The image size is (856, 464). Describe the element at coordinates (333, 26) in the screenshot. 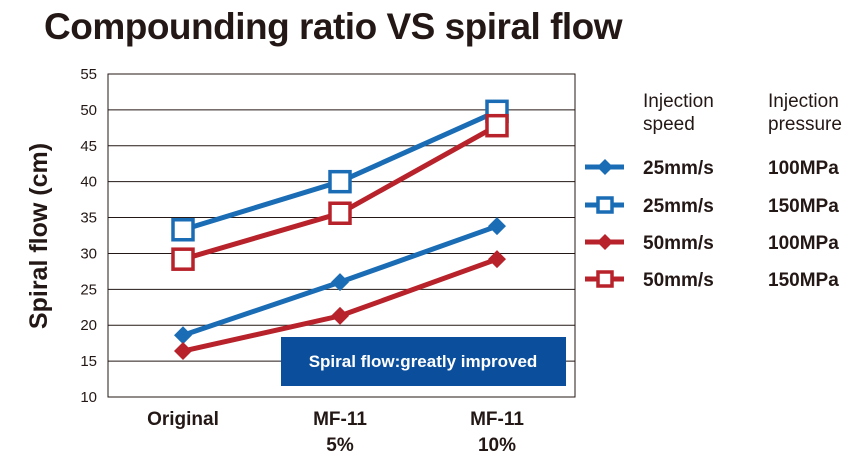

I see `chart-title: Compounding ratio VS spiral flow` at that location.